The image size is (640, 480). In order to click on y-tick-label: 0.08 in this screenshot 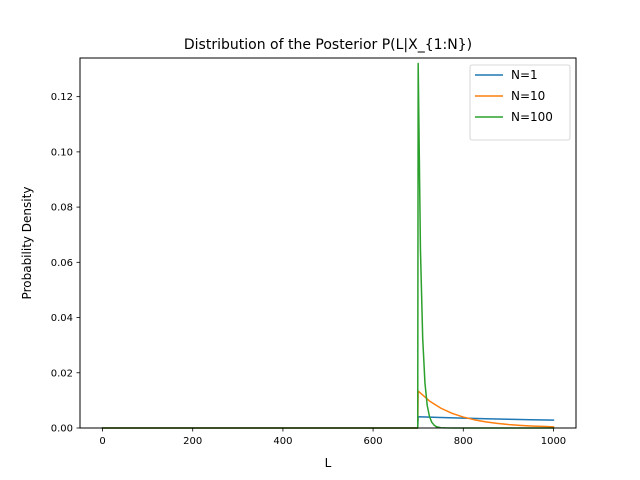, I will do `click(62, 208)`.